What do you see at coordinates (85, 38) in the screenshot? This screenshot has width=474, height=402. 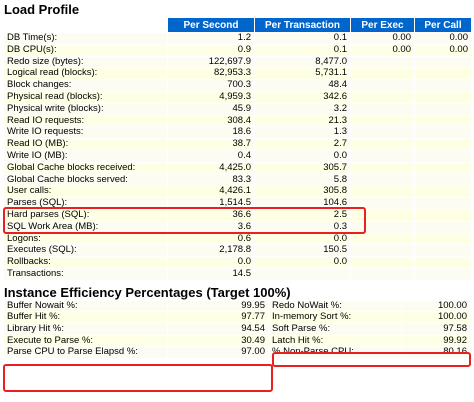 I see `row-label: DB Time(s):` at bounding box center [85, 38].